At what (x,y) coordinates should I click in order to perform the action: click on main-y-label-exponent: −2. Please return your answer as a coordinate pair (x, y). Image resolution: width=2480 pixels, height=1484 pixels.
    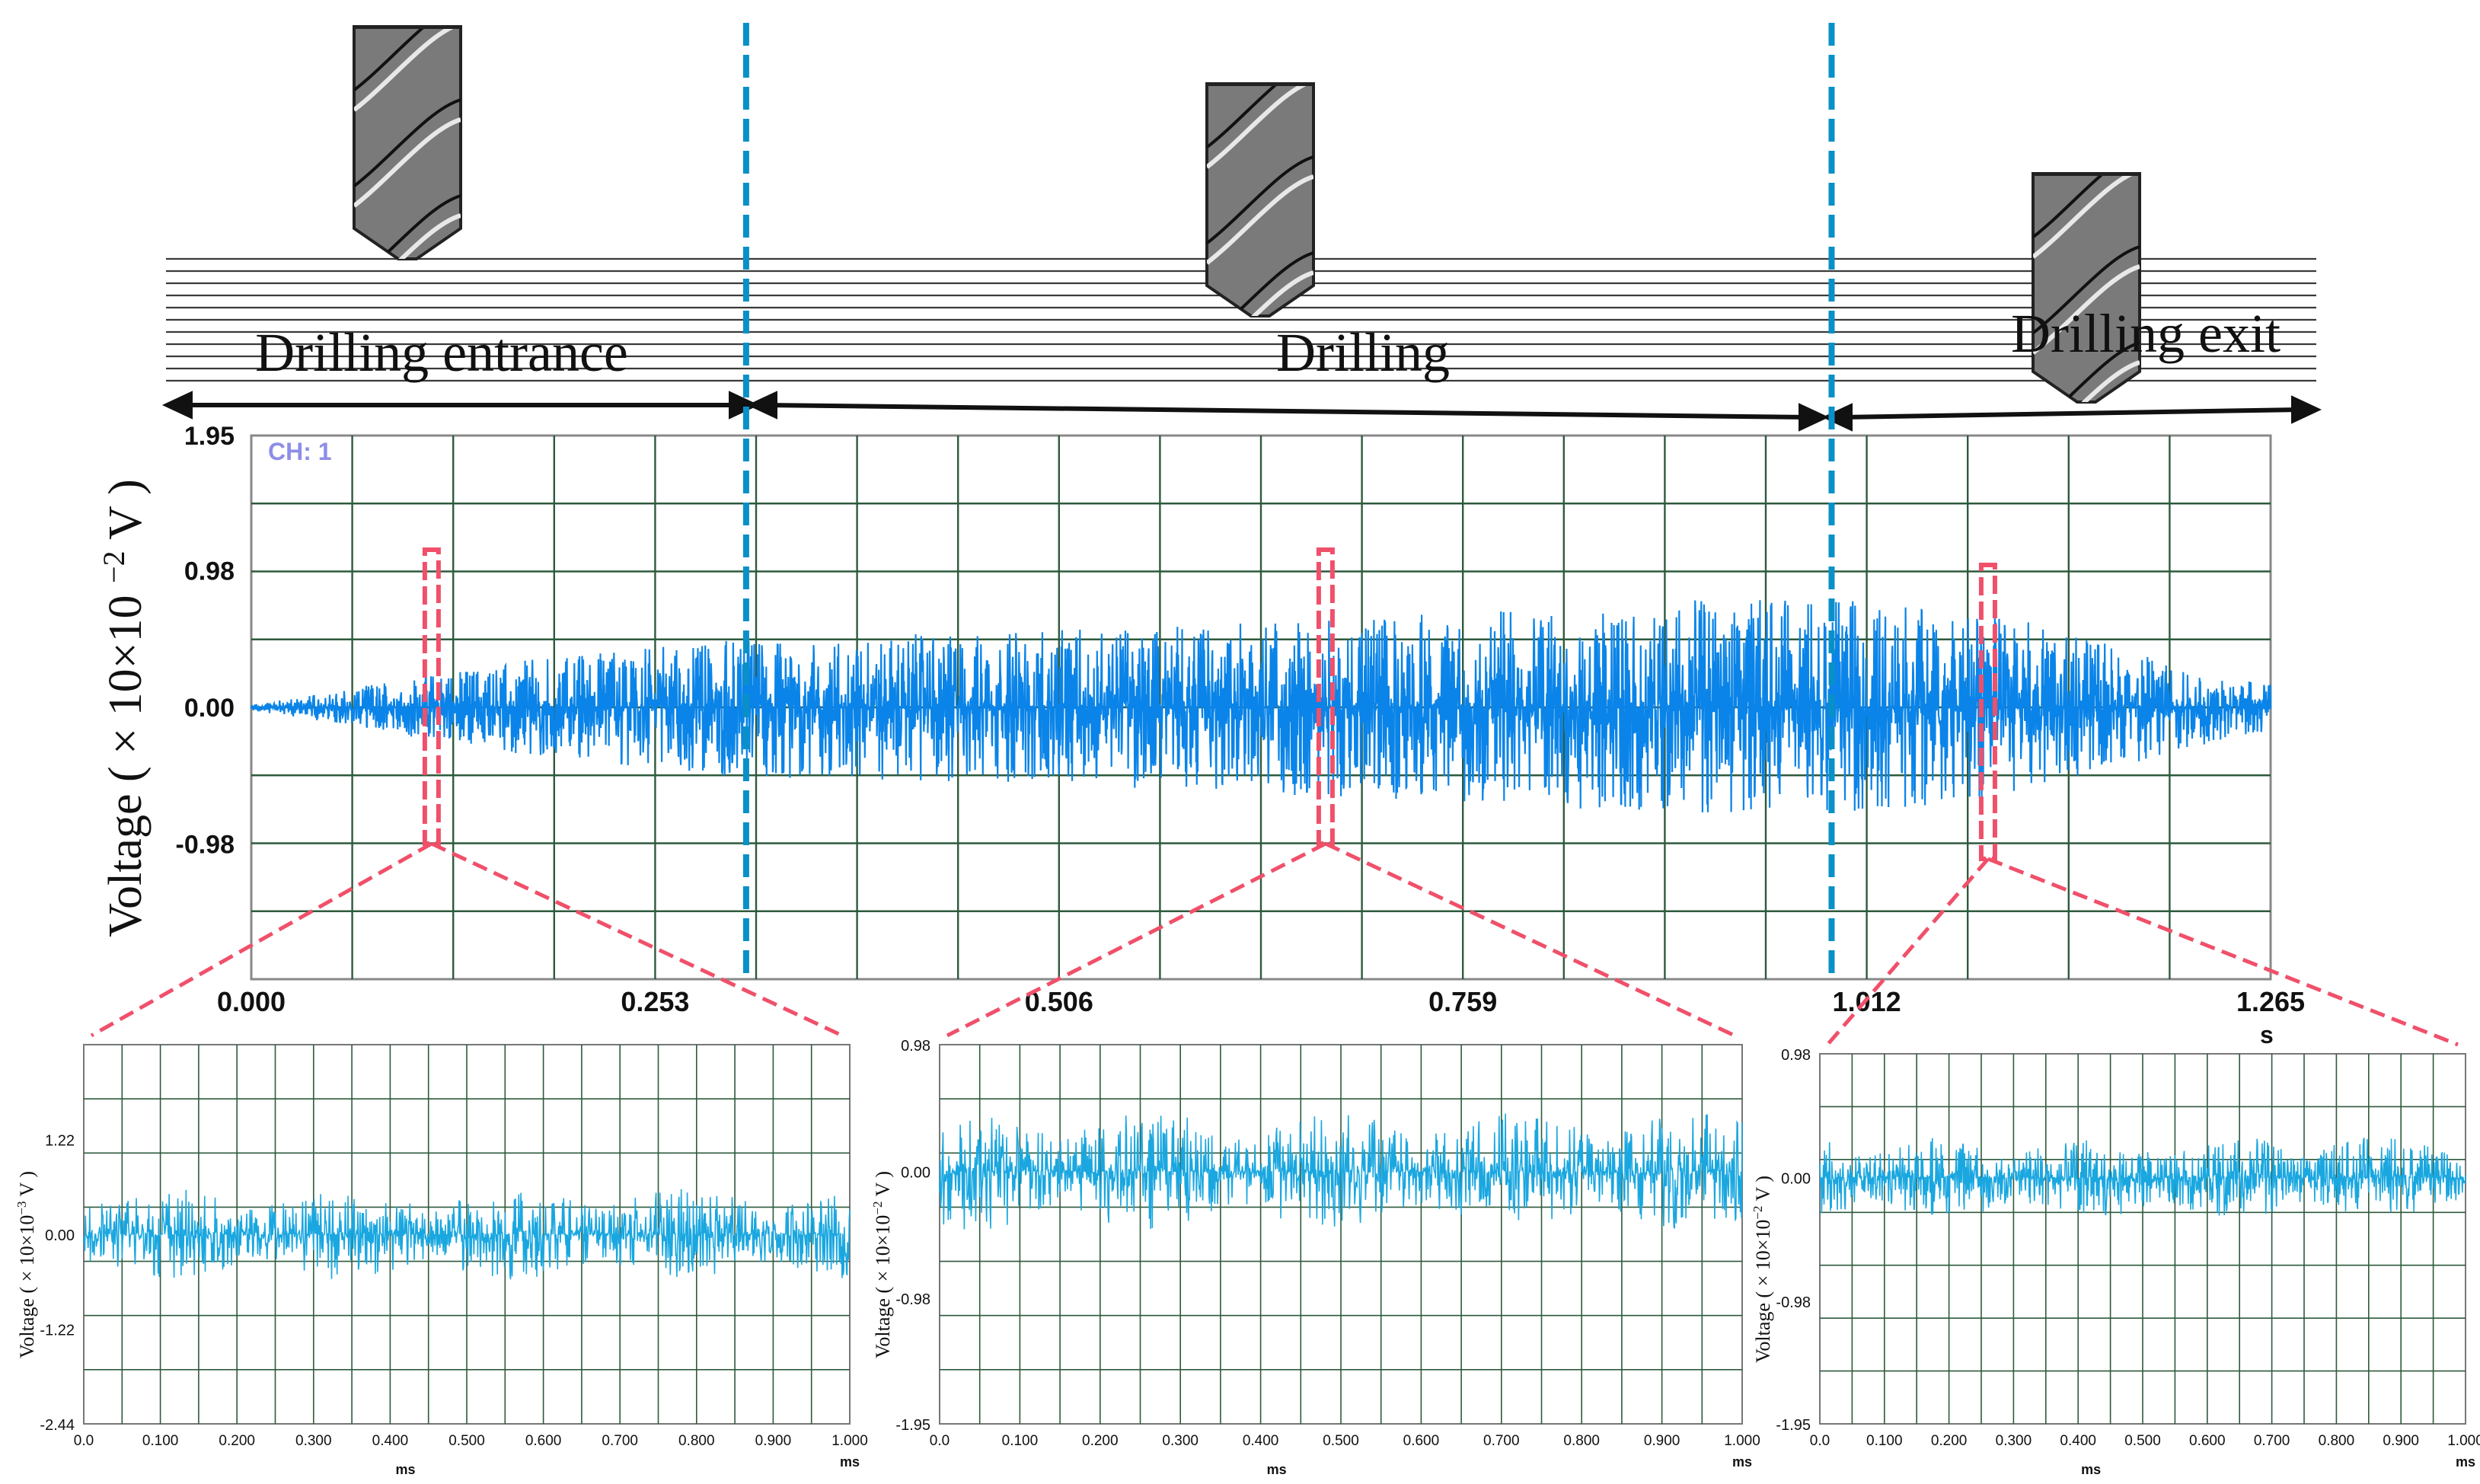
    Looking at the image, I should click on (114, 567).